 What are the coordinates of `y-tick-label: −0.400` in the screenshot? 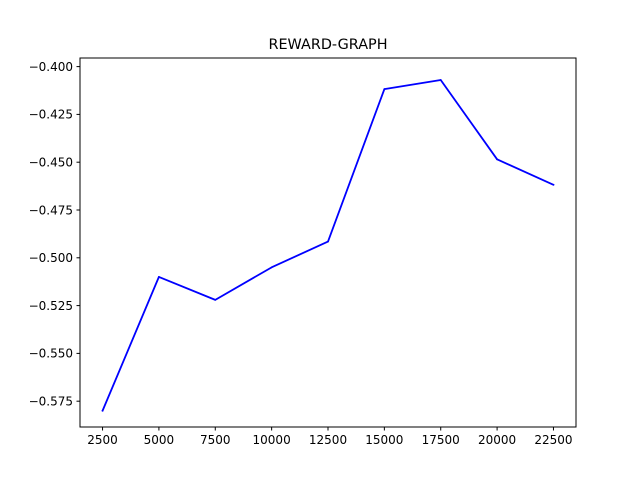 It's located at (51, 67).